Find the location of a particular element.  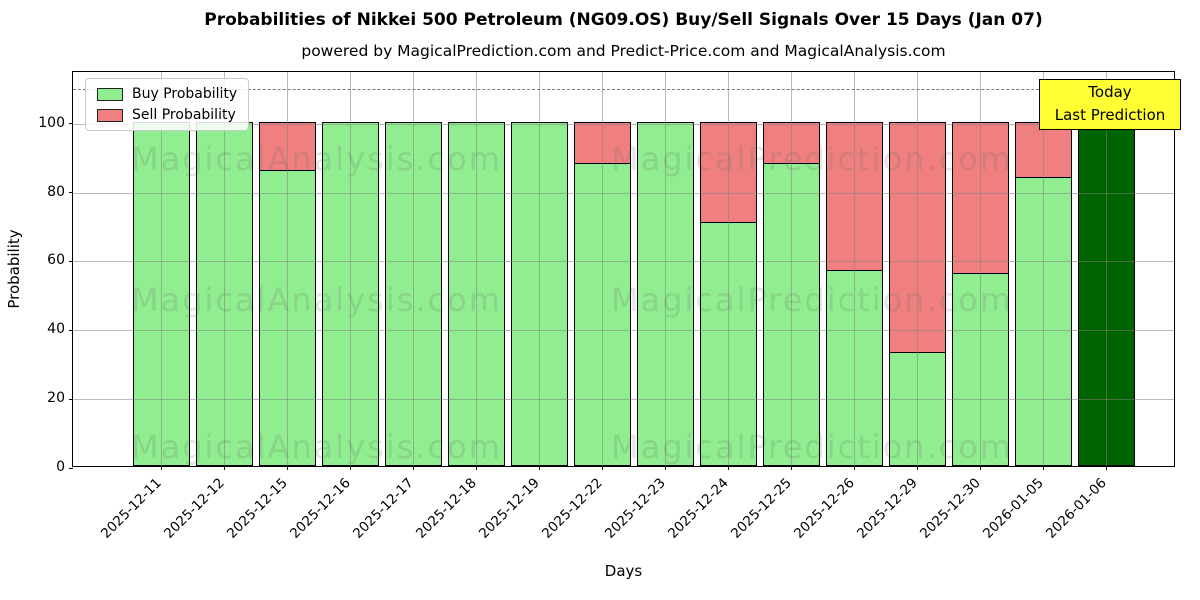

x-tick-label: 2025-12-12 is located at coordinates (194, 508).